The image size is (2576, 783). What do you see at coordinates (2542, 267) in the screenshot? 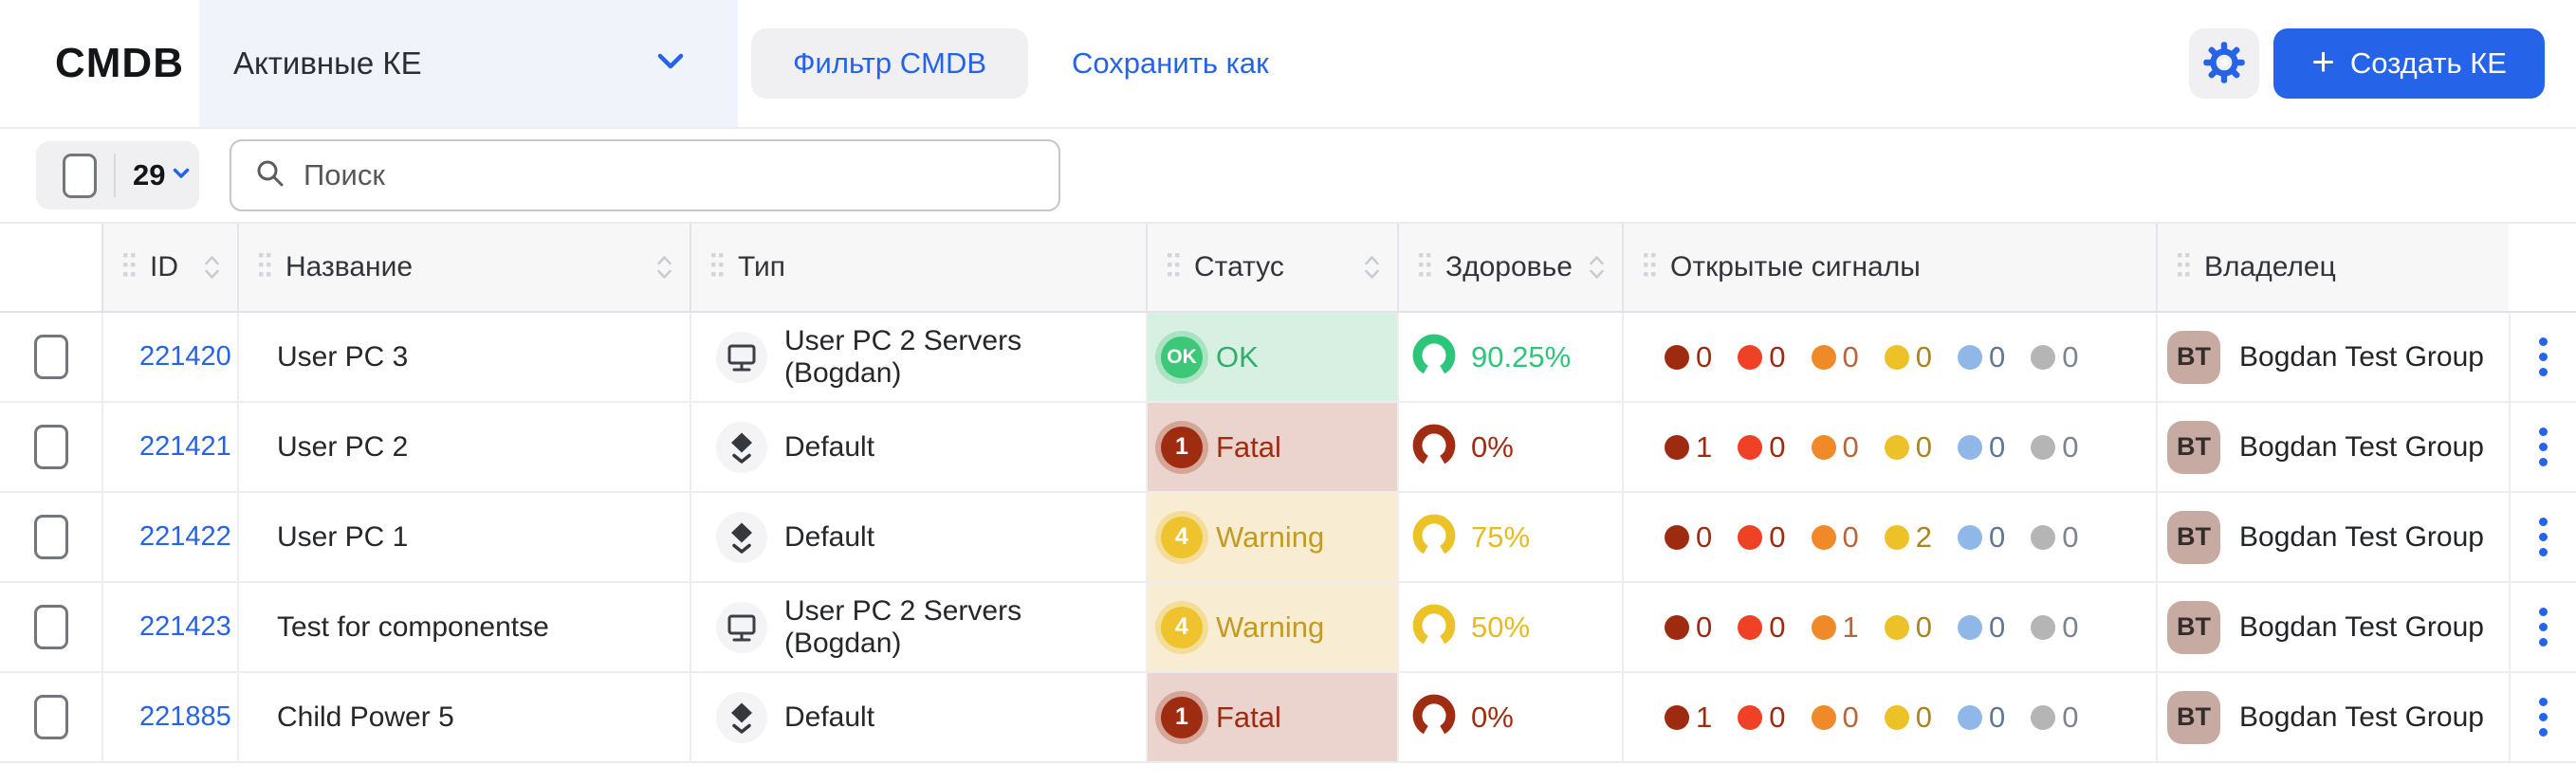
I see `header-cell-actions` at bounding box center [2542, 267].